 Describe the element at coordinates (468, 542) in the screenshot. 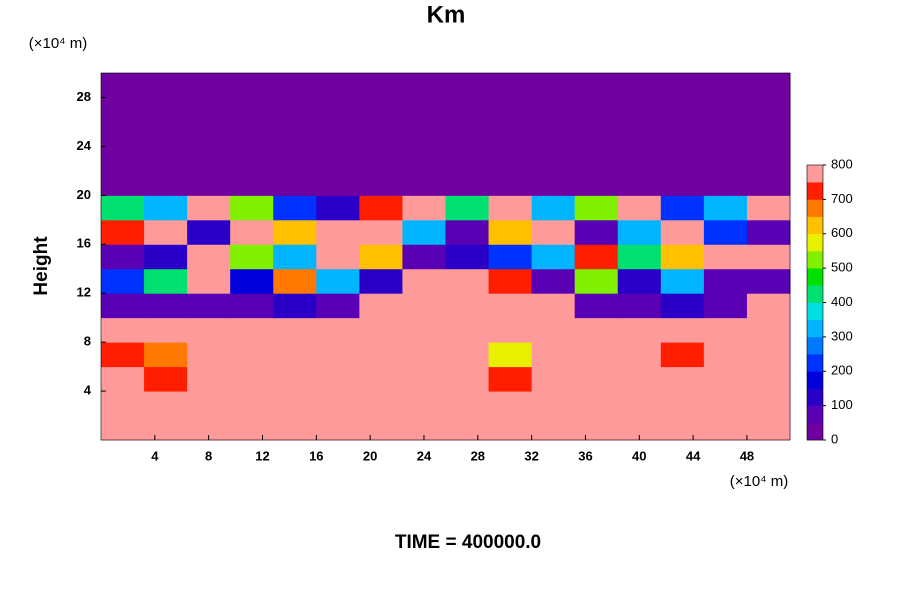

I see `footer: TIME = 400000.0` at that location.